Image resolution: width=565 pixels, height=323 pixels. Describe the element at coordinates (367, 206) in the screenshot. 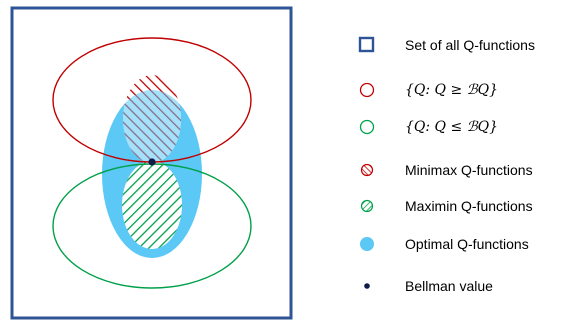

I see `hatched-green-circle-icon` at that location.